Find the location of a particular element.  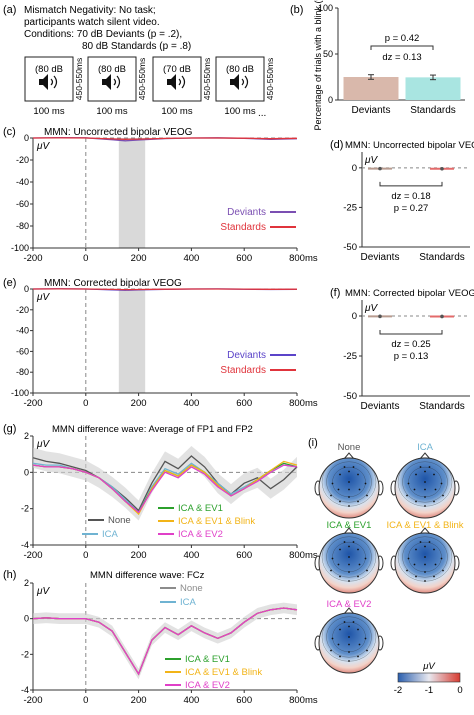

panel-d-title: MMN: Uncorrected bipolar VEOG is located at coordinates (409, 145).